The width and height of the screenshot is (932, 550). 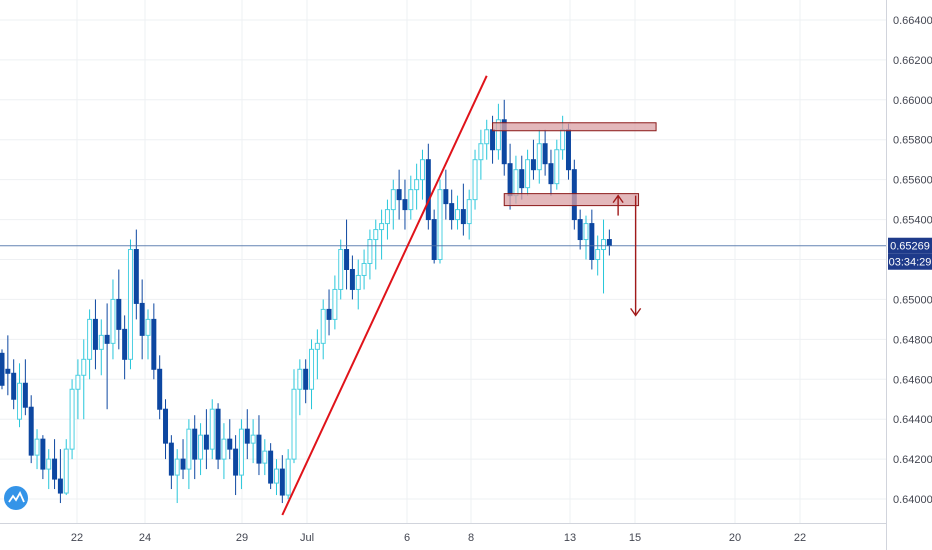 What do you see at coordinates (307, 538) in the screenshot?
I see `x-tick-label: Jul` at bounding box center [307, 538].